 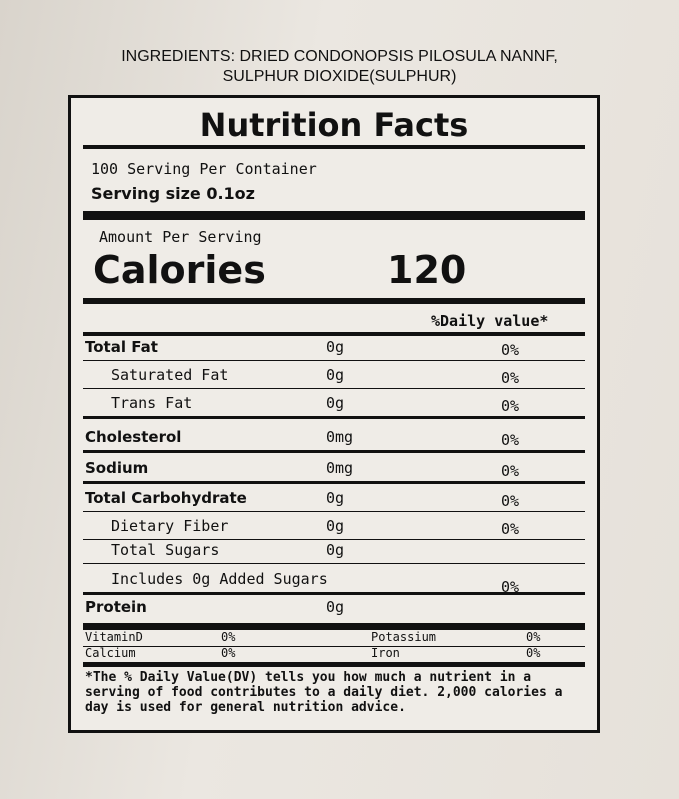 What do you see at coordinates (116, 607) in the screenshot?
I see `nutrient-name: Protein` at bounding box center [116, 607].